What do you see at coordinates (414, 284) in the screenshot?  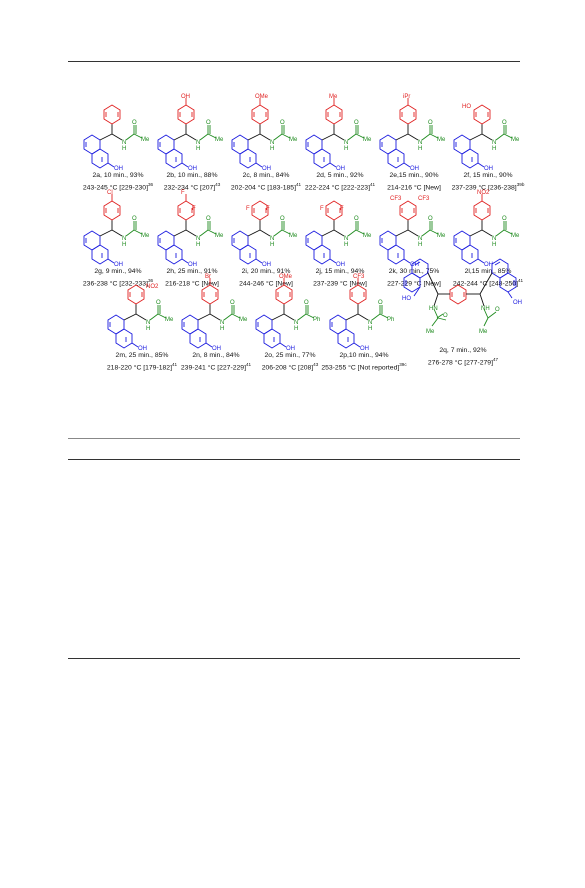 I see `mp-text: 227-229 °C [New]` at bounding box center [414, 284].